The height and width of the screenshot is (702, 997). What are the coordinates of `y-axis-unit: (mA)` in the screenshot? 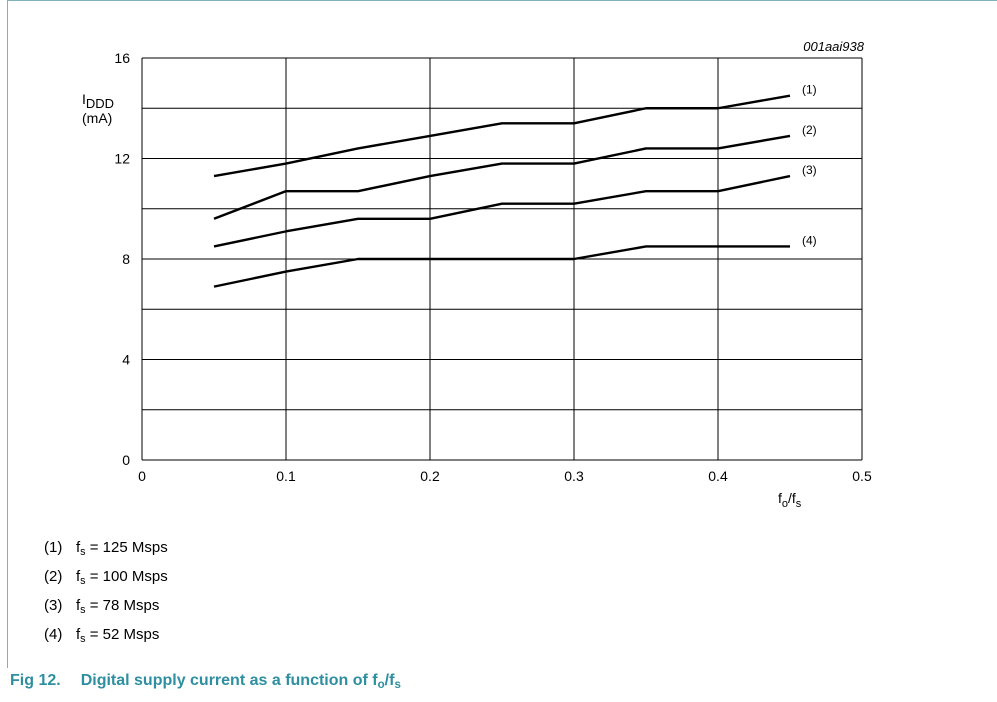 It's located at (97, 118).